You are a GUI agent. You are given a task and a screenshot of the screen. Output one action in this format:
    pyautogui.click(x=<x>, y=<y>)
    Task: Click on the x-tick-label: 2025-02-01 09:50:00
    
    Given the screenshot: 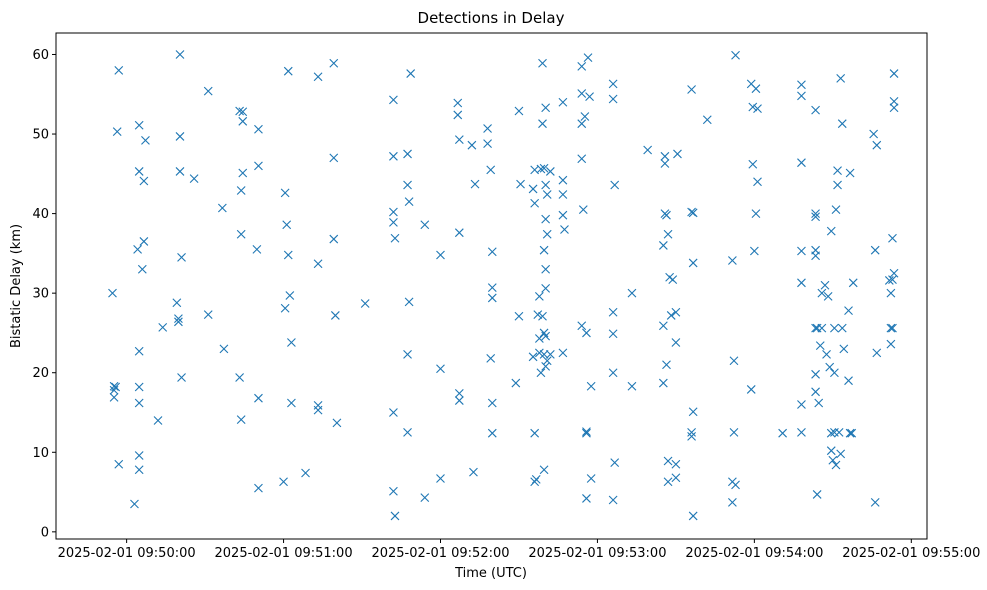 What is the action you would take?
    pyautogui.click(x=127, y=553)
    